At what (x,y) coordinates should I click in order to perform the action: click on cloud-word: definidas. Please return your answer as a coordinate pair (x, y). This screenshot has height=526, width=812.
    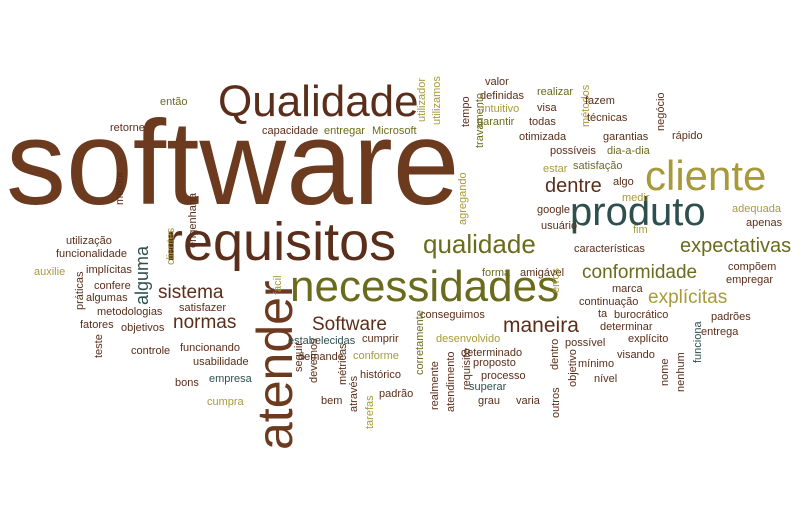
    Looking at the image, I should click on (502, 96).